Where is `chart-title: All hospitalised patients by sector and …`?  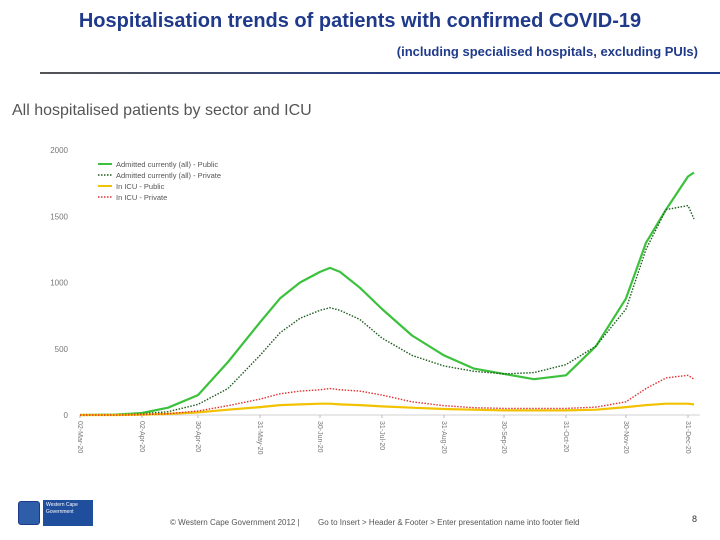
chart-title: All hospitalised patients by sector and … is located at coordinates (162, 110).